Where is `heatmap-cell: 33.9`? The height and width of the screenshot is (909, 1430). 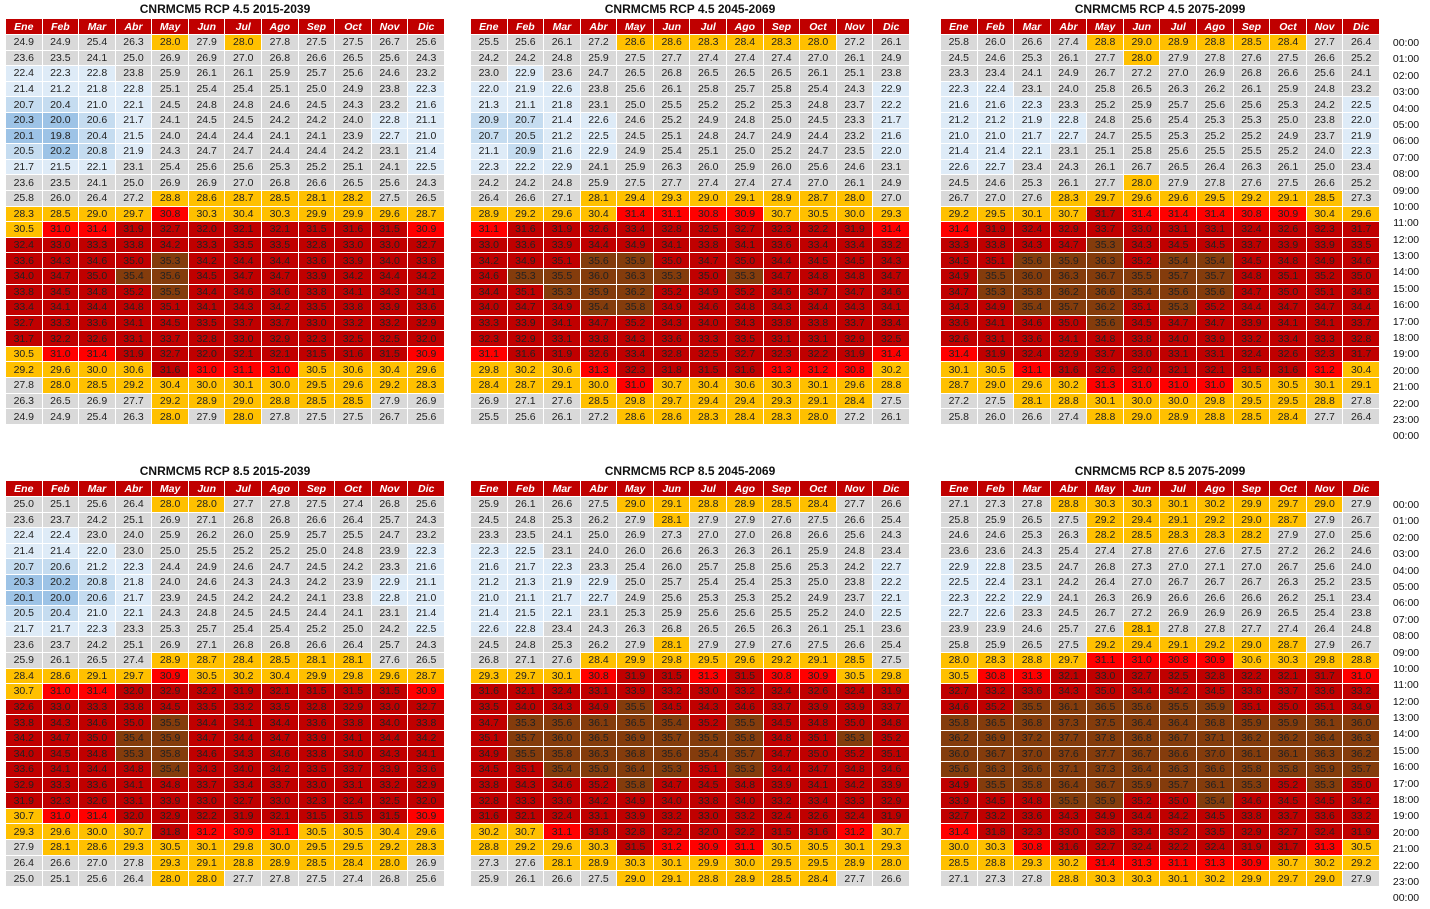
heatmap-cell: 33.9 is located at coordinates (818, 707).